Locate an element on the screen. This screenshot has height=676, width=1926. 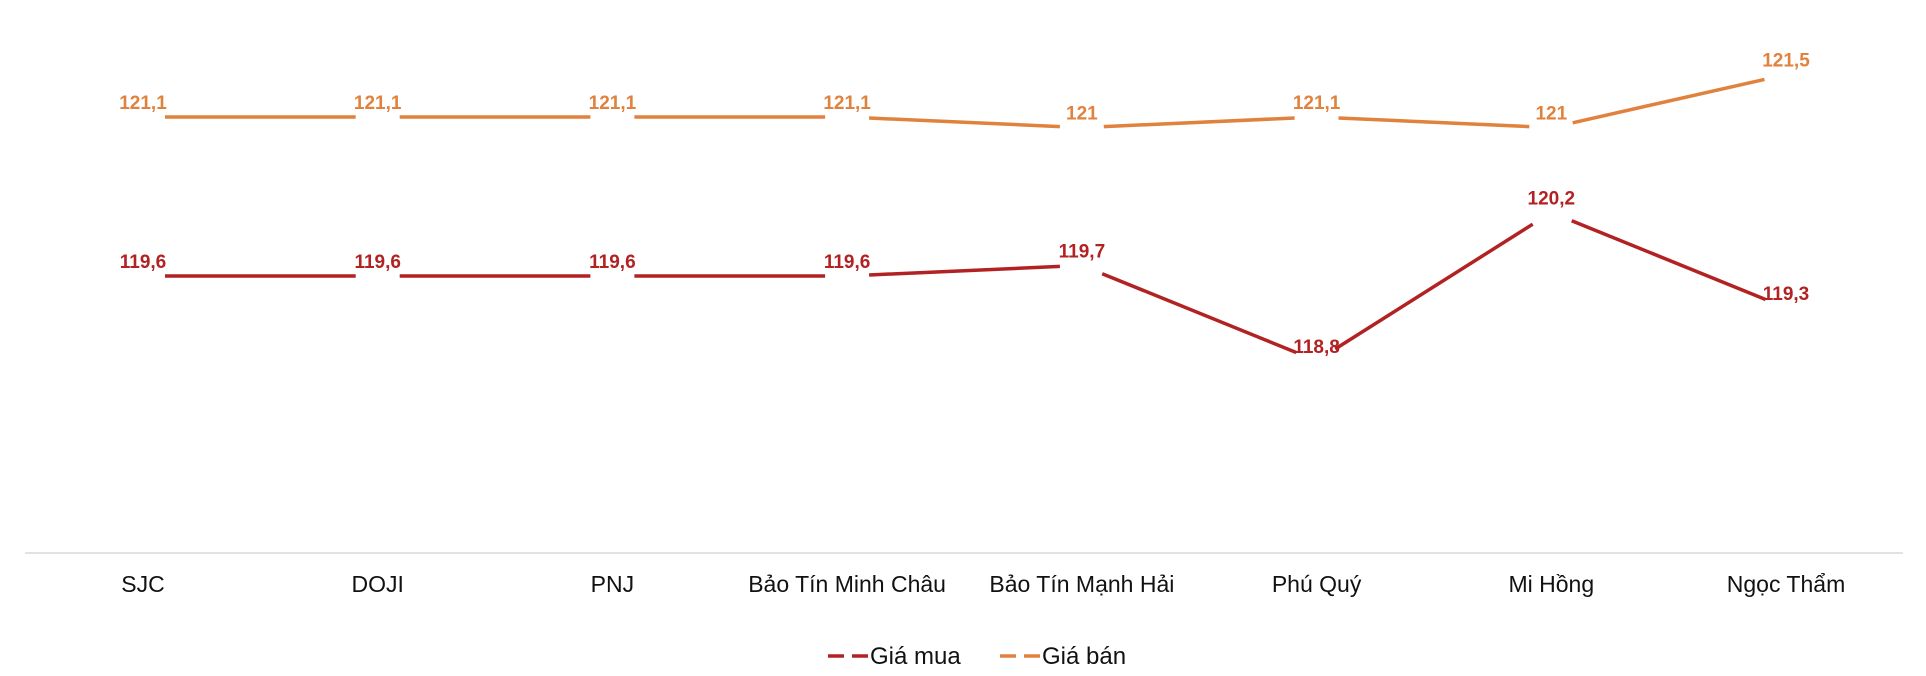
category-label: Phú Quý is located at coordinates (1317, 584).